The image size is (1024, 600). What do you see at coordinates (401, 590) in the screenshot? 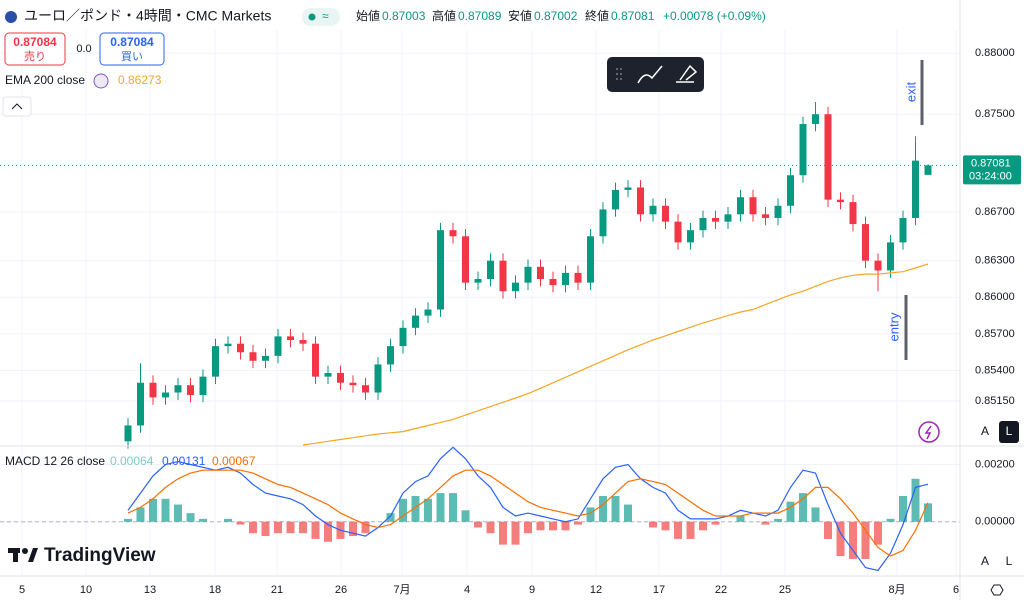
I see `x-tick-label: 7月` at bounding box center [401, 590].